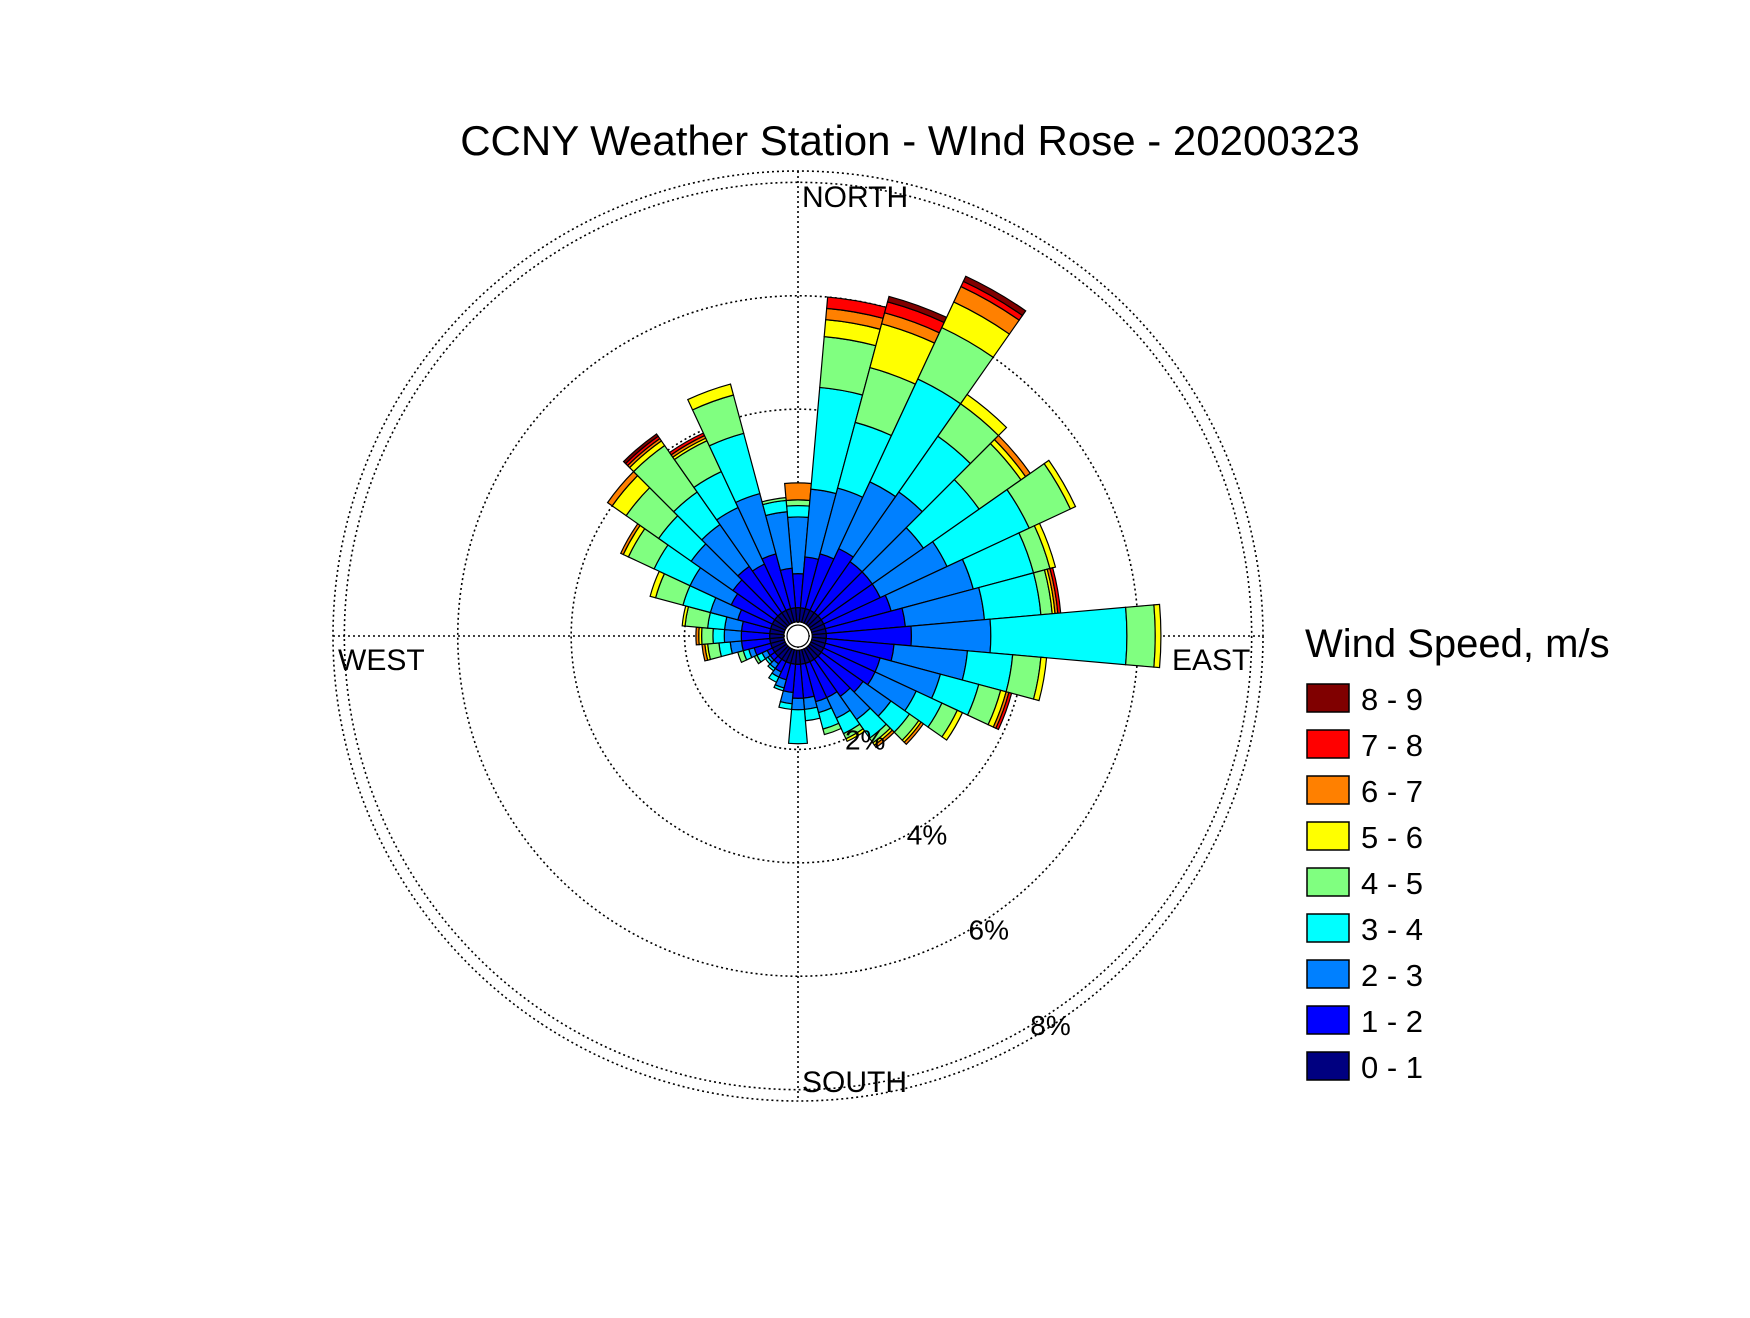 This screenshot has height=1318, width=1750. What do you see at coordinates (1392, 975) in the screenshot?
I see `legend-label-6: 2 - 3` at bounding box center [1392, 975].